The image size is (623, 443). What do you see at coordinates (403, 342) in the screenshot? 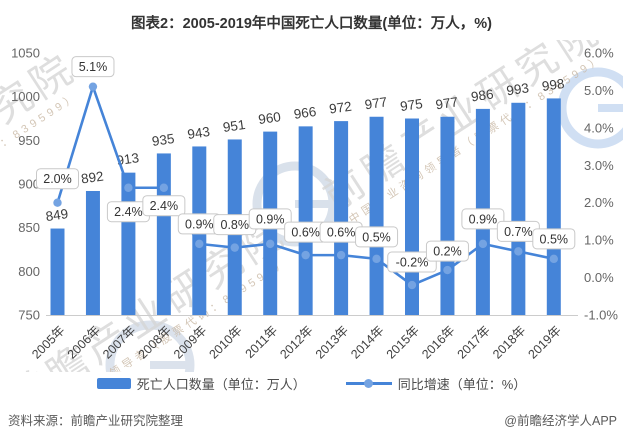
I see `x-axis-label: 2015年` at bounding box center [403, 342].